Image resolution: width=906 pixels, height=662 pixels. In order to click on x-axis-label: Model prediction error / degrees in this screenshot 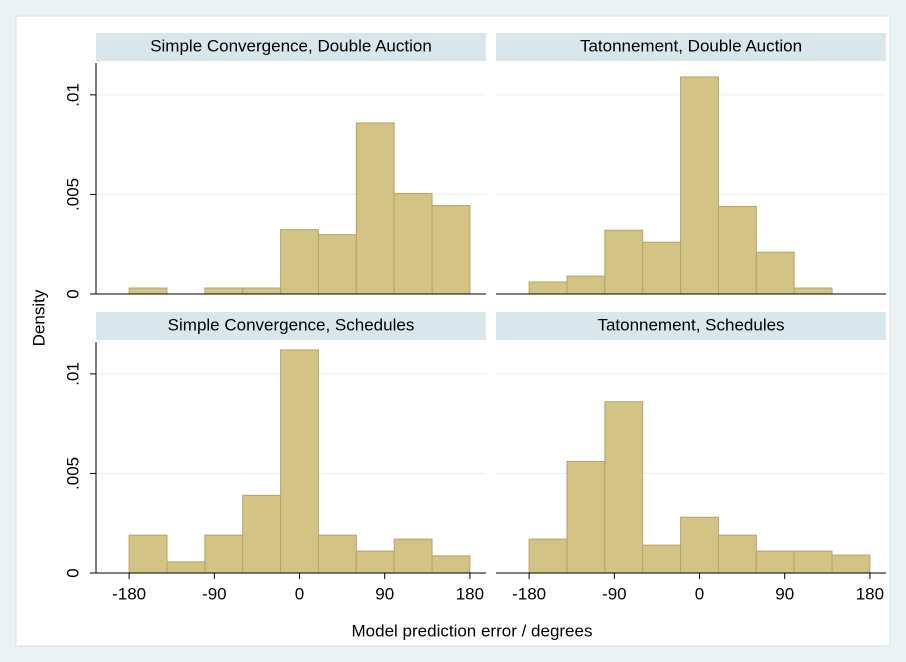, I will do `click(472, 630)`.